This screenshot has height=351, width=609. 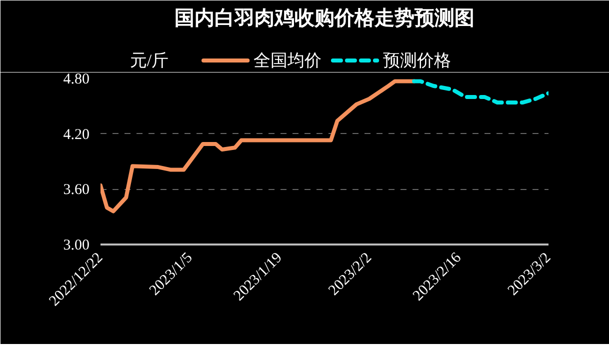 I want to click on y-tick-label: 3.60, so click(x=76, y=190).